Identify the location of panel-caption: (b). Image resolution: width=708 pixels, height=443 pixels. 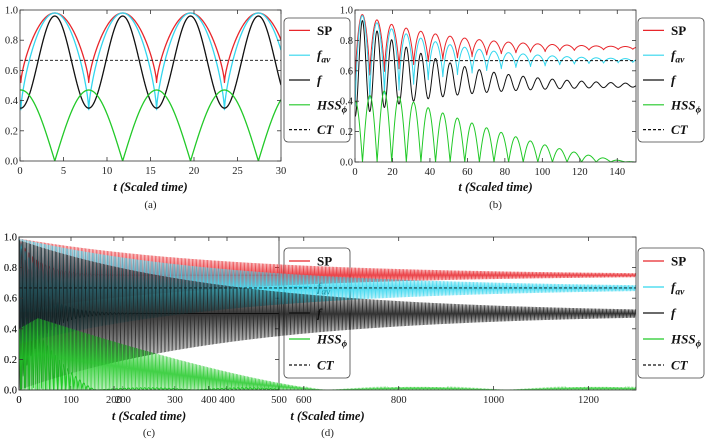
(495, 205).